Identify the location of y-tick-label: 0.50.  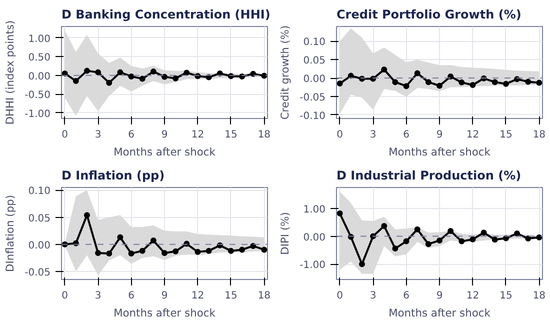
(39, 58).